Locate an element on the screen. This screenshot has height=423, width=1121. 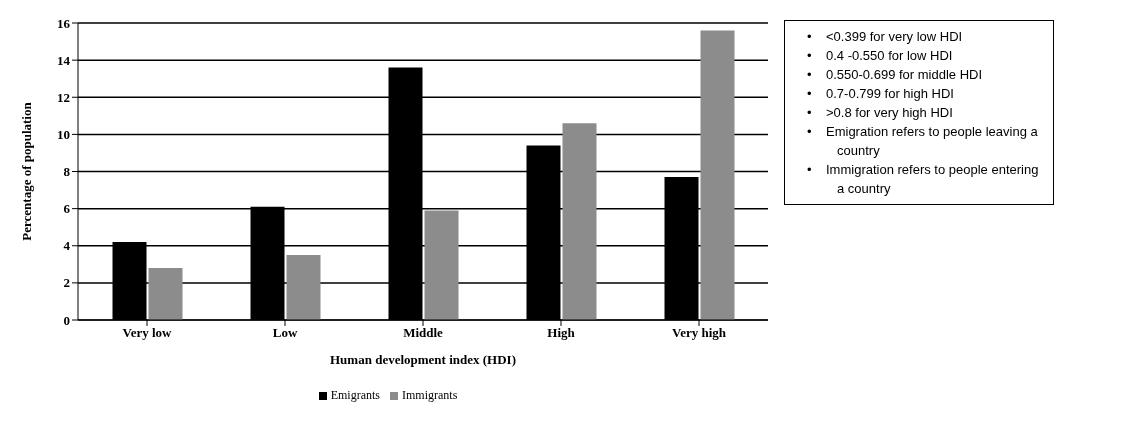
text: • Emigration refers to people leaving a country is located at coordinates (922, 141).